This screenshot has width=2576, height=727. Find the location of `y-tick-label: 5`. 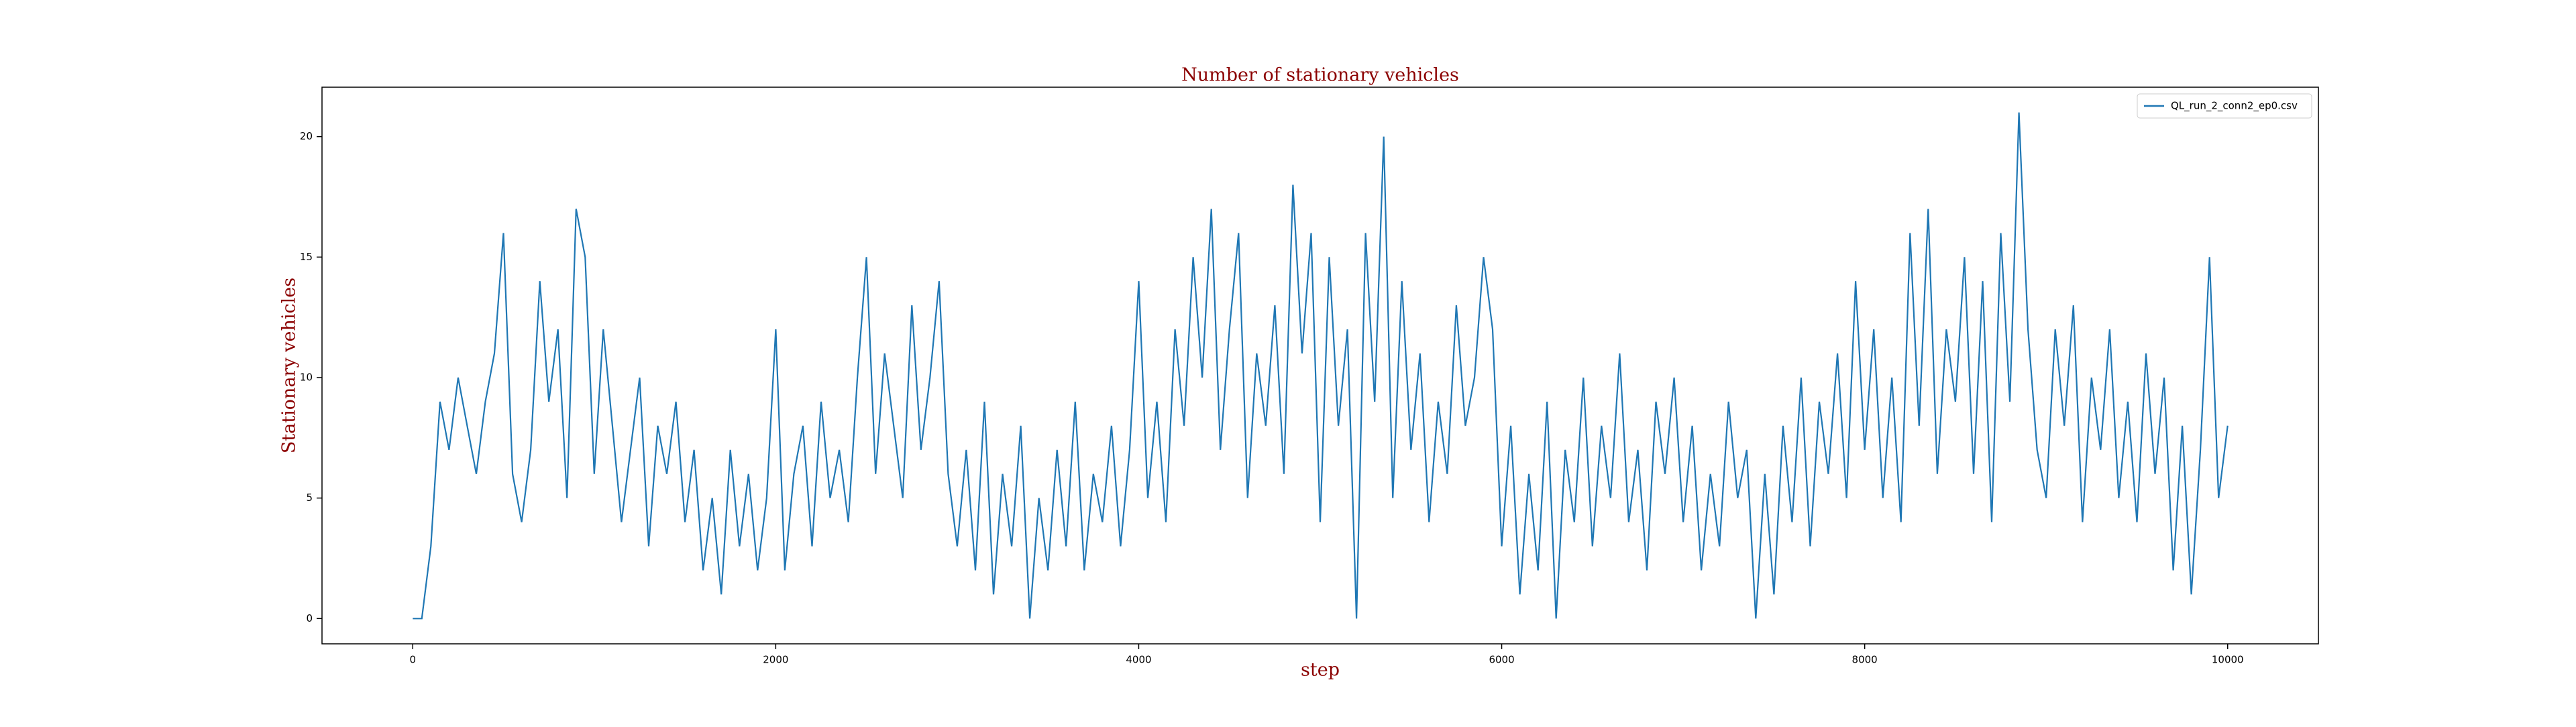

y-tick-label: 5 is located at coordinates (309, 498).